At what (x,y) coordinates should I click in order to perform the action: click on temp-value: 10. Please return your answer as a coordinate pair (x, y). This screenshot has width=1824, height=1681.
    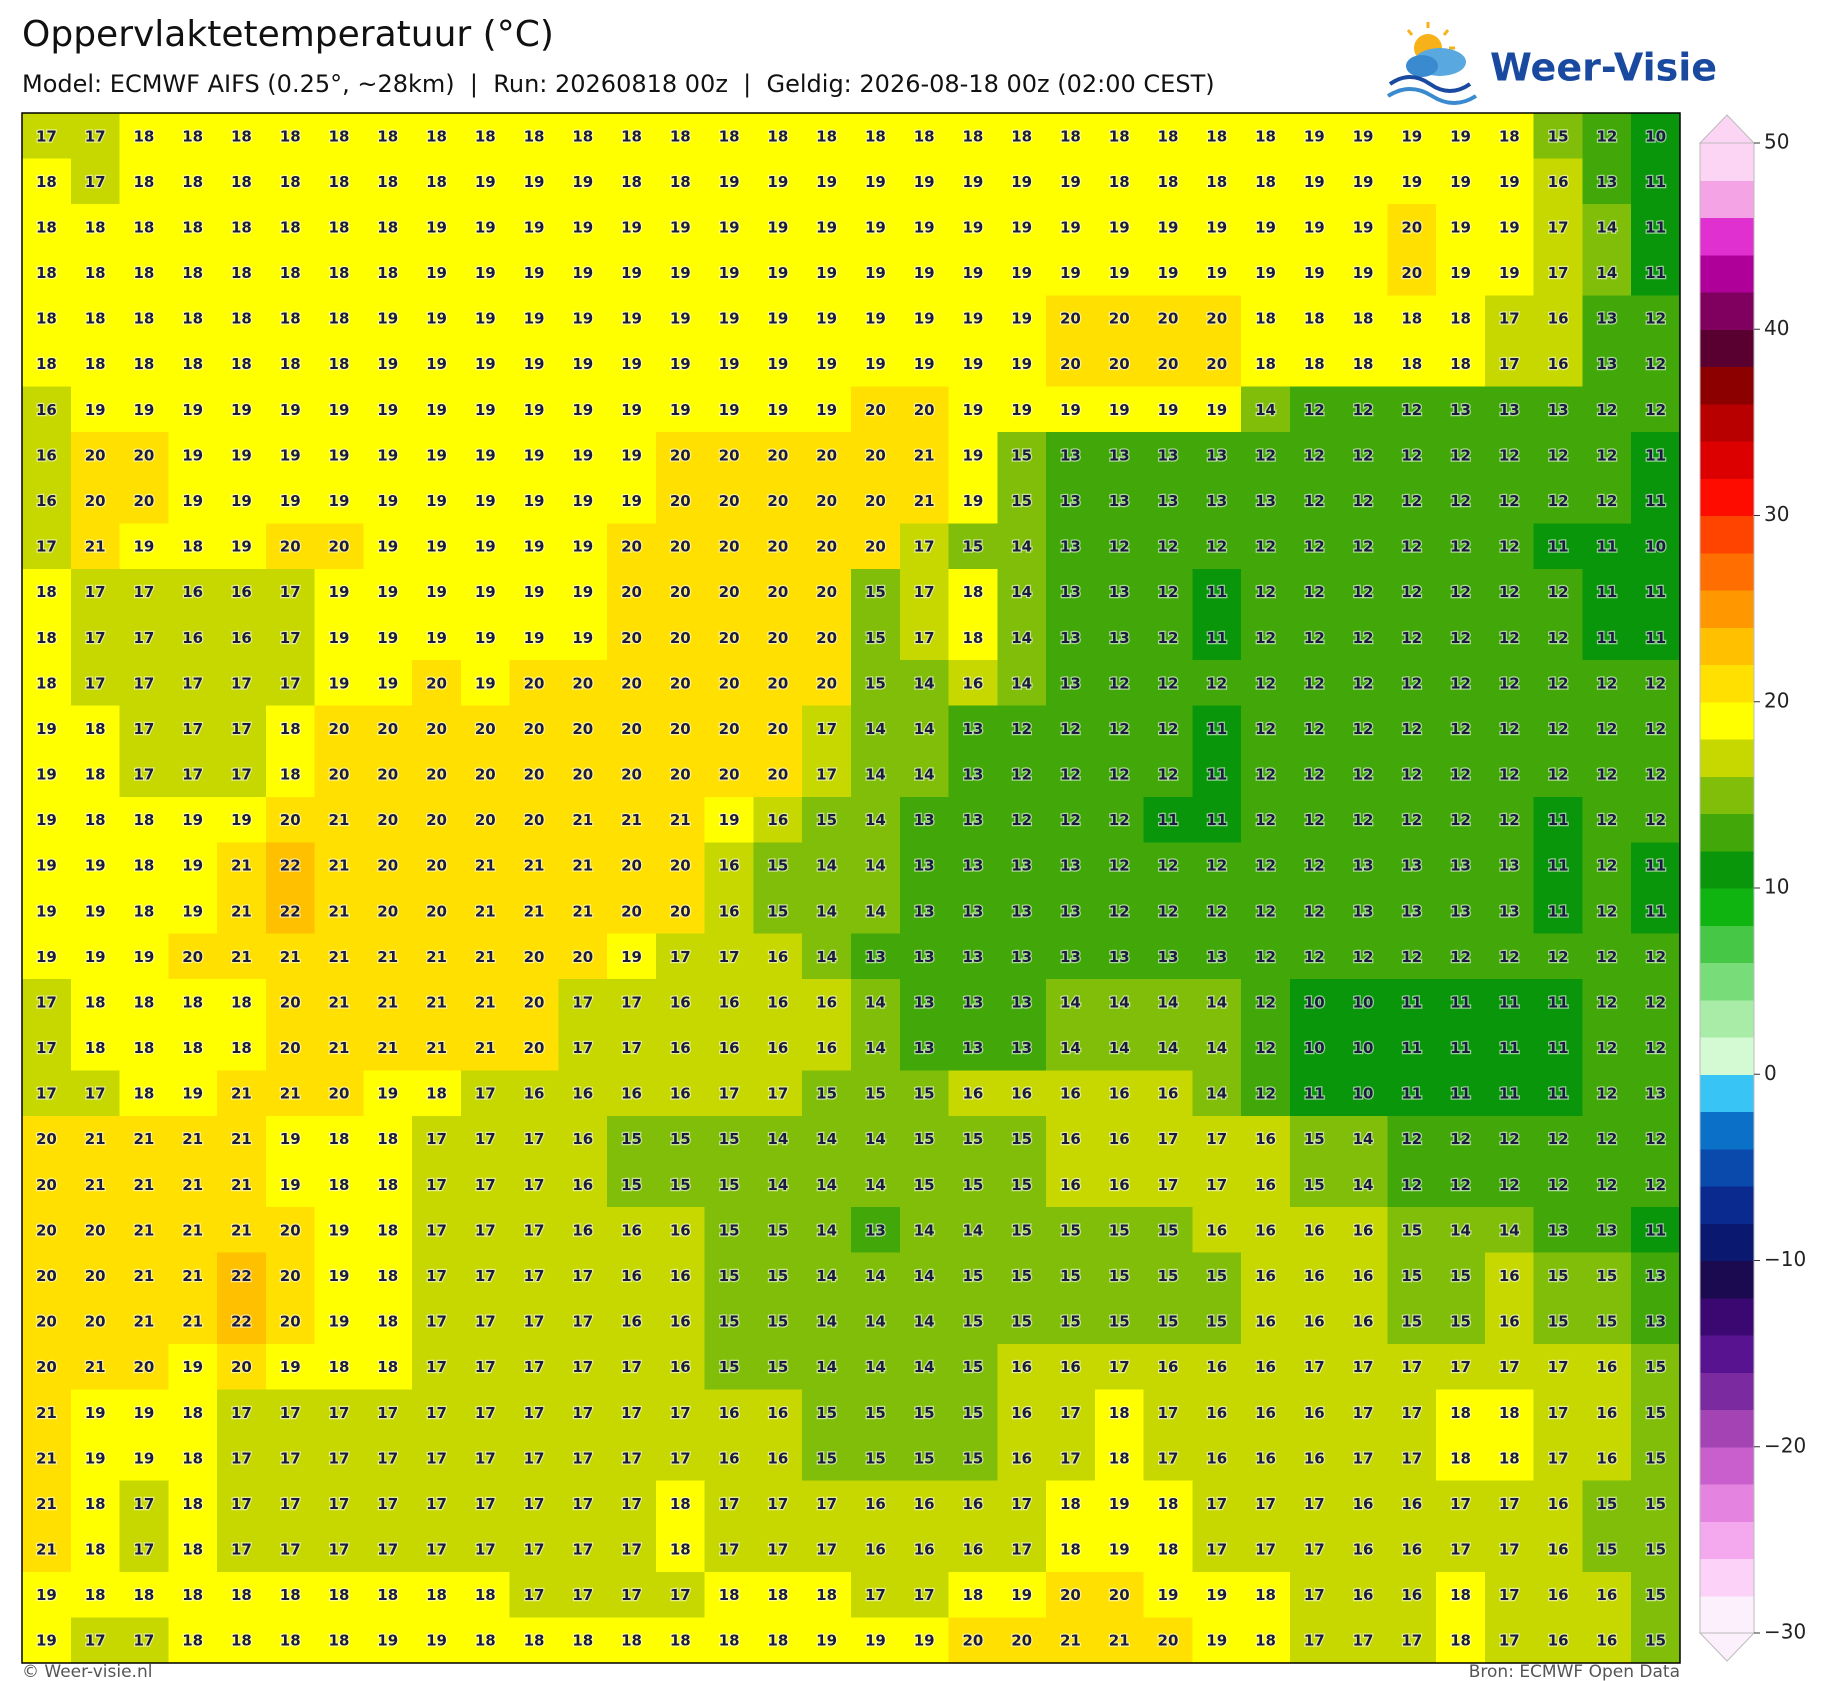
    Looking at the image, I should click on (1363, 1094).